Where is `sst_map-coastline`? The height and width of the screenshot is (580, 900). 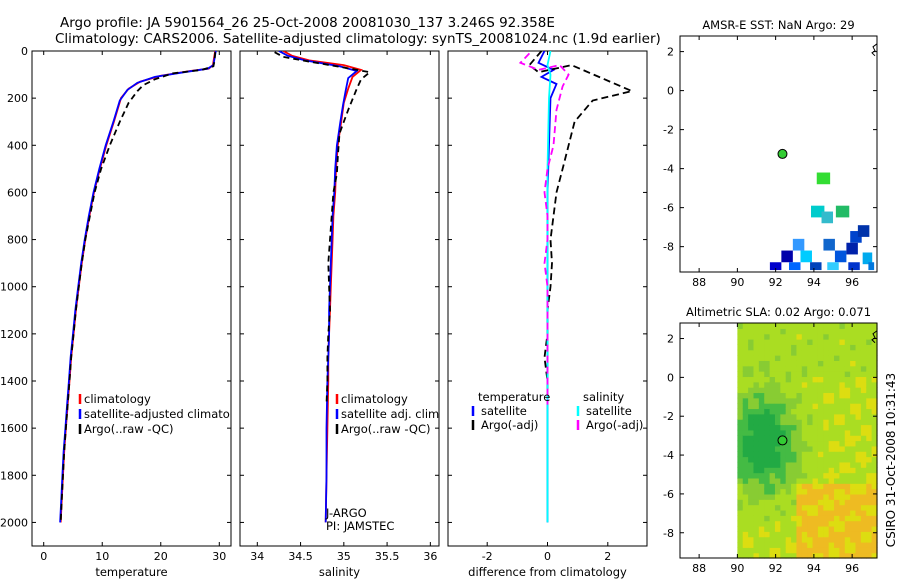
sst_map-coastline is located at coordinates (874, 50).